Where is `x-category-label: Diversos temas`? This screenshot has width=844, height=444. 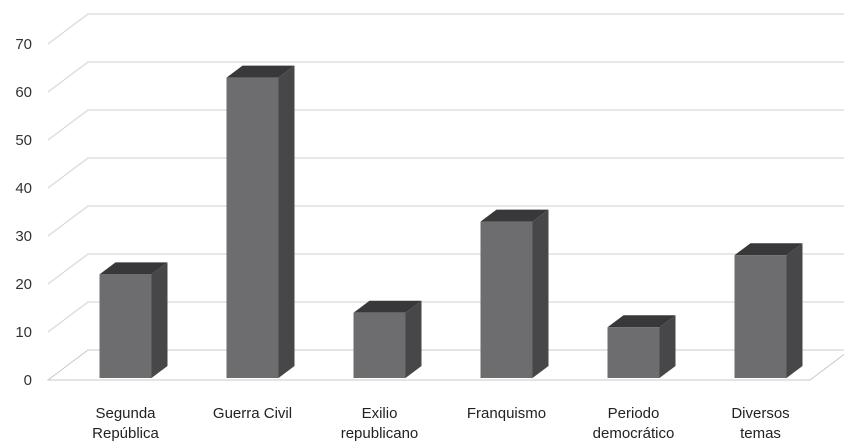 x-category-label: Diversos temas is located at coordinates (760, 423).